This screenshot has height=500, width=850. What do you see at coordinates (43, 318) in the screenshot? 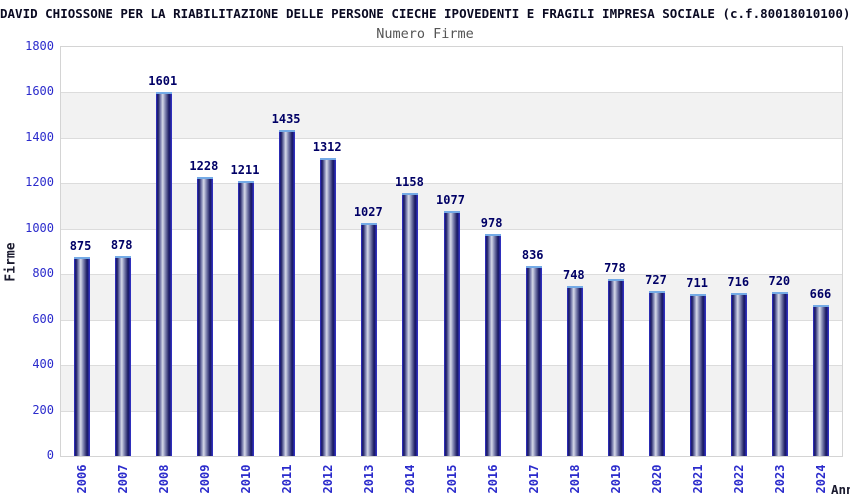
I see `y-tick-label: 600` at bounding box center [43, 318].